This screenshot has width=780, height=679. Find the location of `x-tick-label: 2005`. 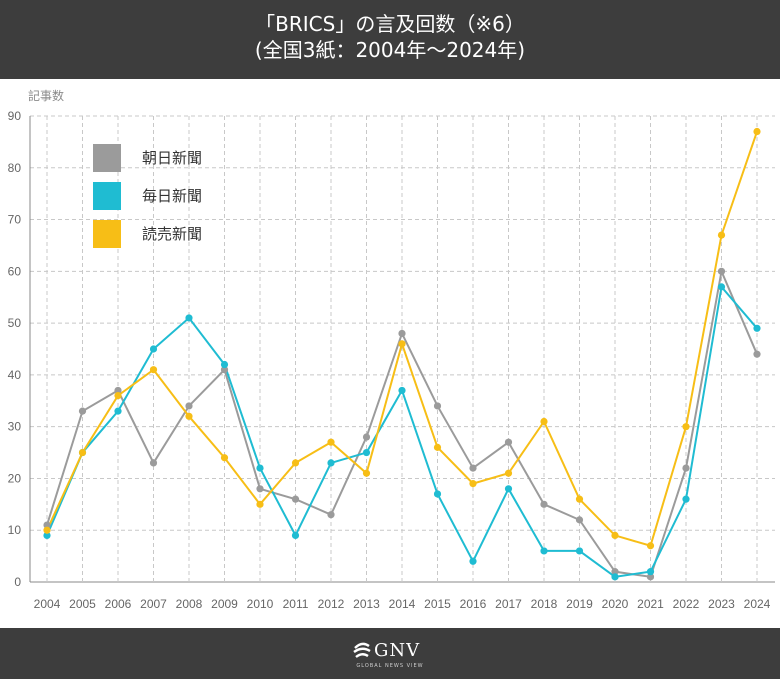

x-tick-label: 2005 is located at coordinates (82, 604).